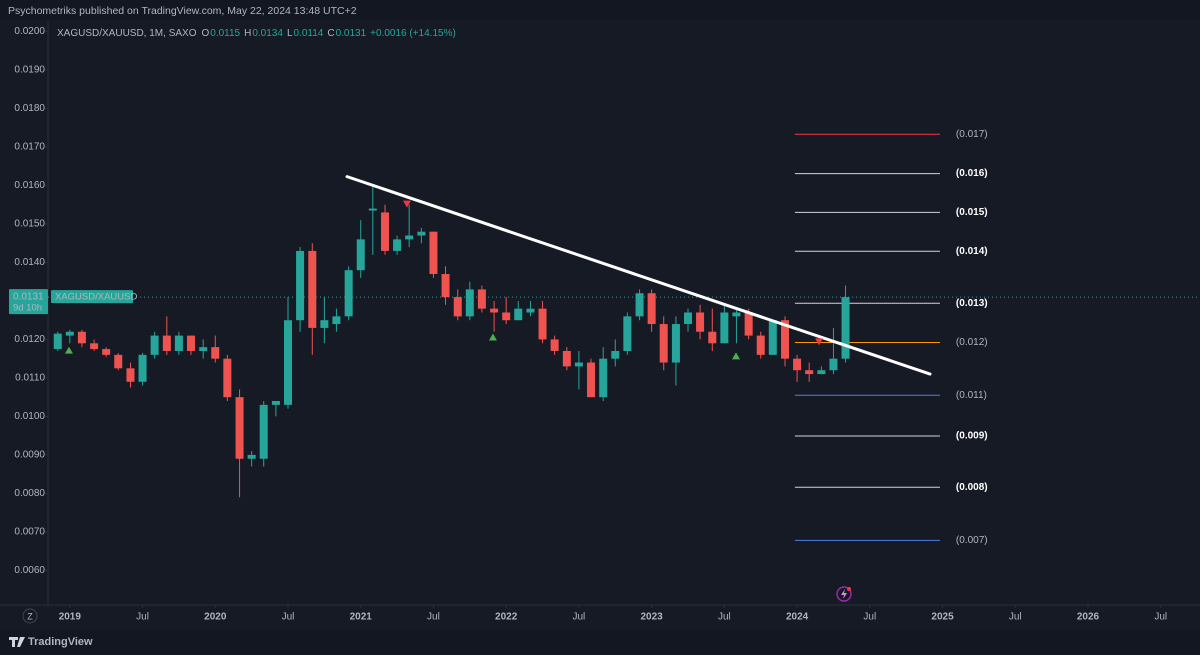  Describe the element at coordinates (127, 33) in the screenshot. I see `legend-title: XAGUSD/XAUUSD, 1M, SAXO` at that location.